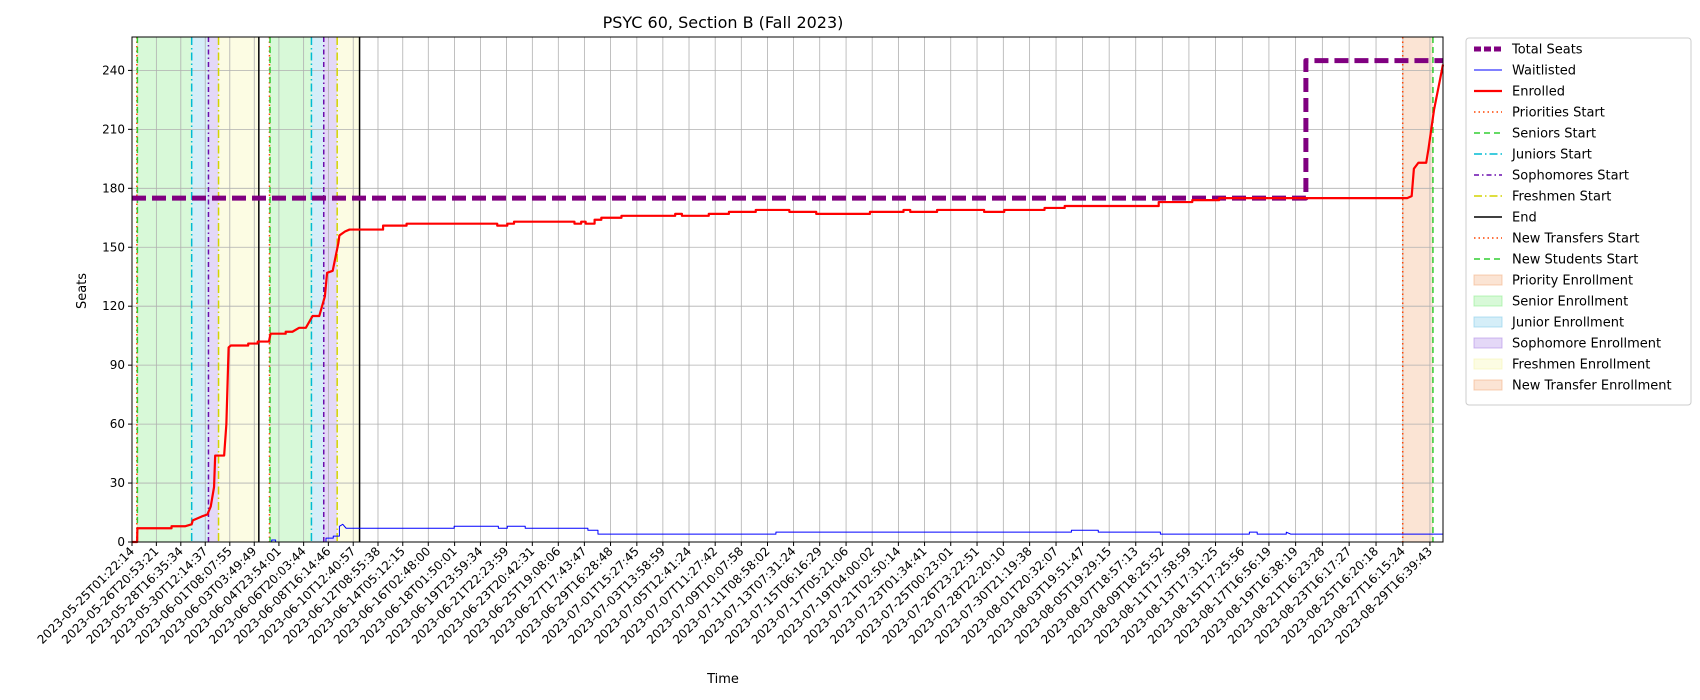  What do you see at coordinates (1581, 365) in the screenshot?
I see `legend-label-freshmen-enrollment: Freshmen Enrollment` at bounding box center [1581, 365].